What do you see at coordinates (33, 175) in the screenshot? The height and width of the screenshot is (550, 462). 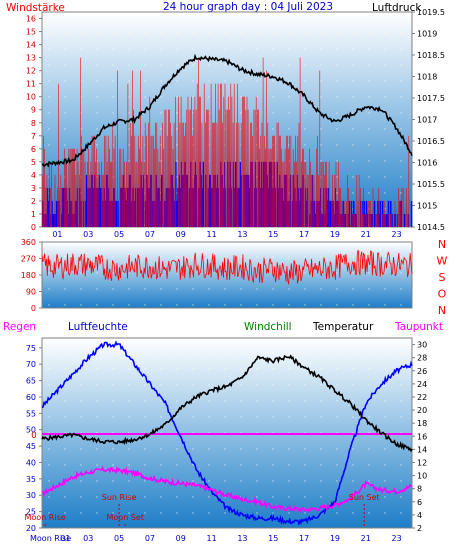 I see `wind-y-tick-label: 4` at bounding box center [33, 175].